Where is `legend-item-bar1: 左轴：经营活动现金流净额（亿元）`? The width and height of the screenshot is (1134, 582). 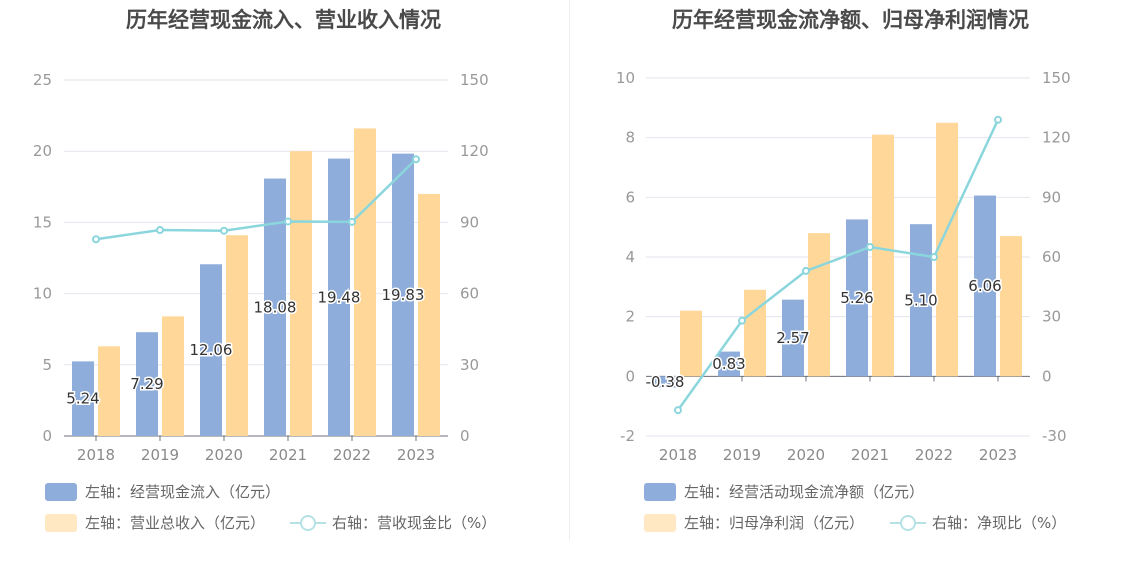
legend-item-bar1: 左轴：经营活动现金流净额（亿元） is located at coordinates (784, 491).